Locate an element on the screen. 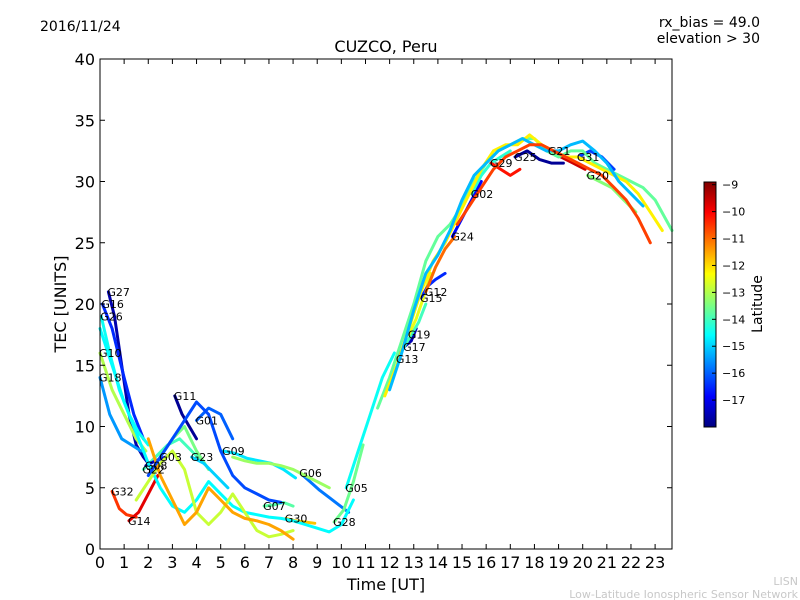  colorbar-ticks: −9 −10 −11 −12 −13 −14 −15 −16 −17 is located at coordinates (728, 293).